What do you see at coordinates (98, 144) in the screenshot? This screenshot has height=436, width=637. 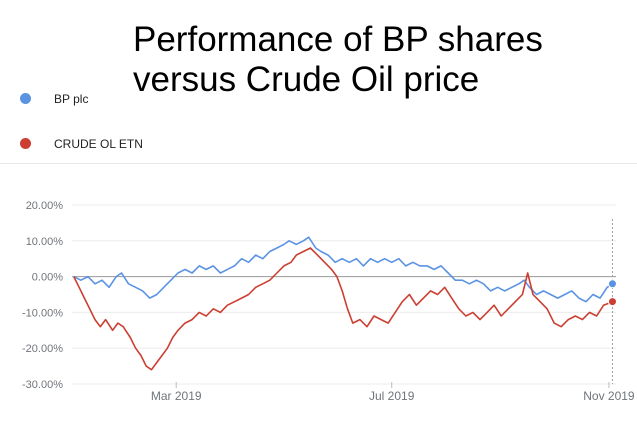 I see `legend-label-crude: CRUDE OL ETN` at bounding box center [98, 144].